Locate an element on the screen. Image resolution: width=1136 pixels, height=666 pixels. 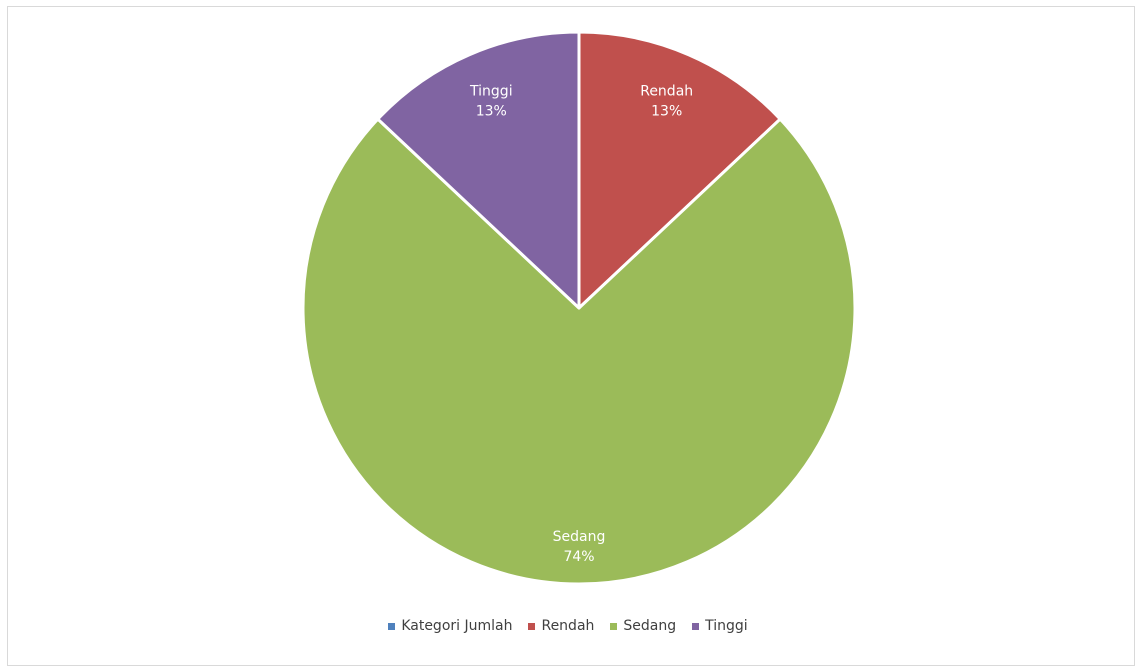
legend-swatch-sedang is located at coordinates (614, 626).